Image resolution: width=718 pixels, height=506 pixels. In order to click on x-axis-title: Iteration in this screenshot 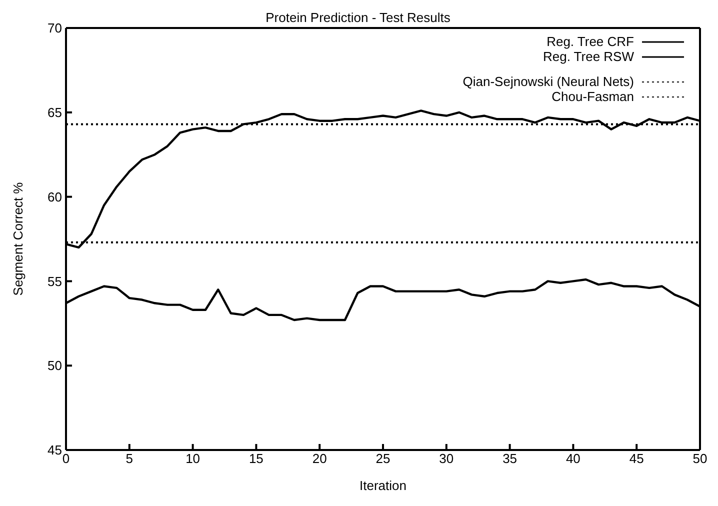, I will do `click(383, 485)`.